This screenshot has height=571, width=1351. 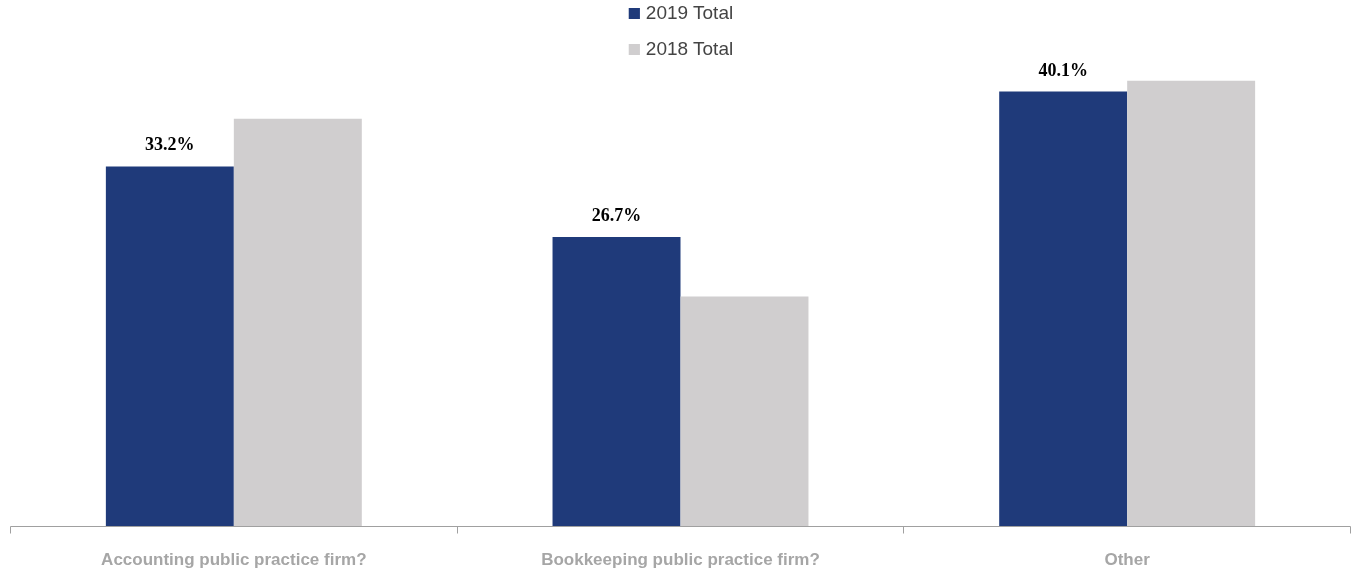 I want to click on legend-label: 2018 Total, so click(x=689, y=49).